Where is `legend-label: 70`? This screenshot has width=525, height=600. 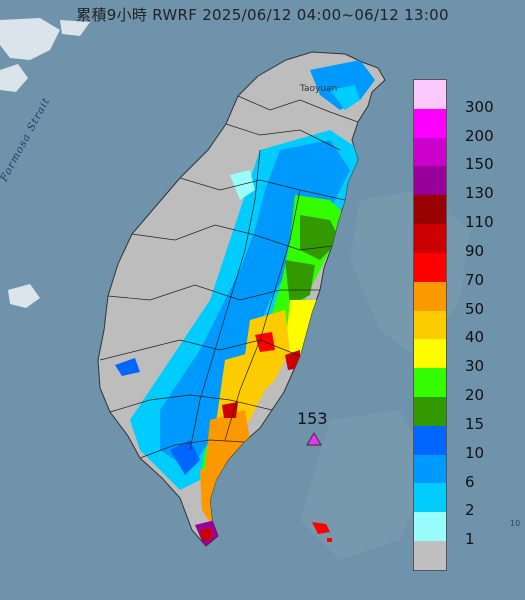
legend-label: 70 is located at coordinates (475, 279).